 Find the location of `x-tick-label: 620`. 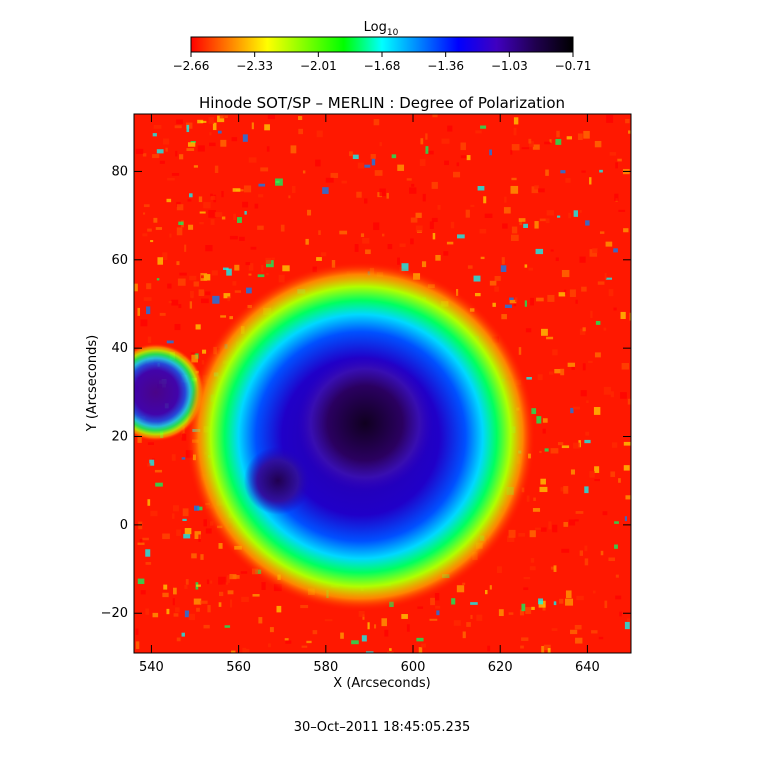

x-tick-label: 620 is located at coordinates (500, 667).